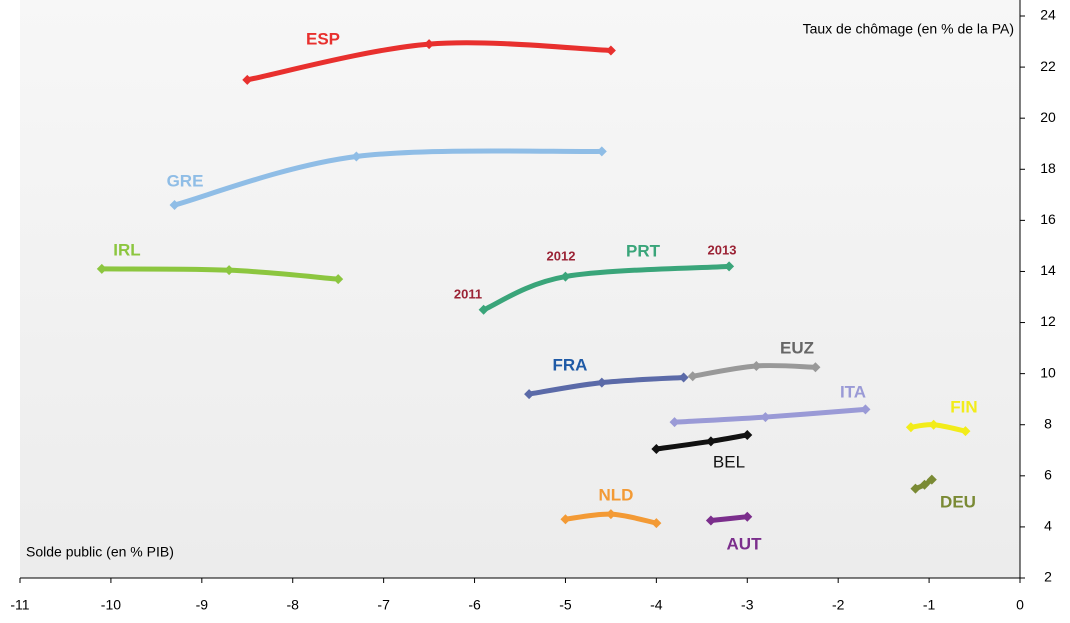  Describe the element at coordinates (565, 605) in the screenshot. I see `x-tick-label: -5` at that location.